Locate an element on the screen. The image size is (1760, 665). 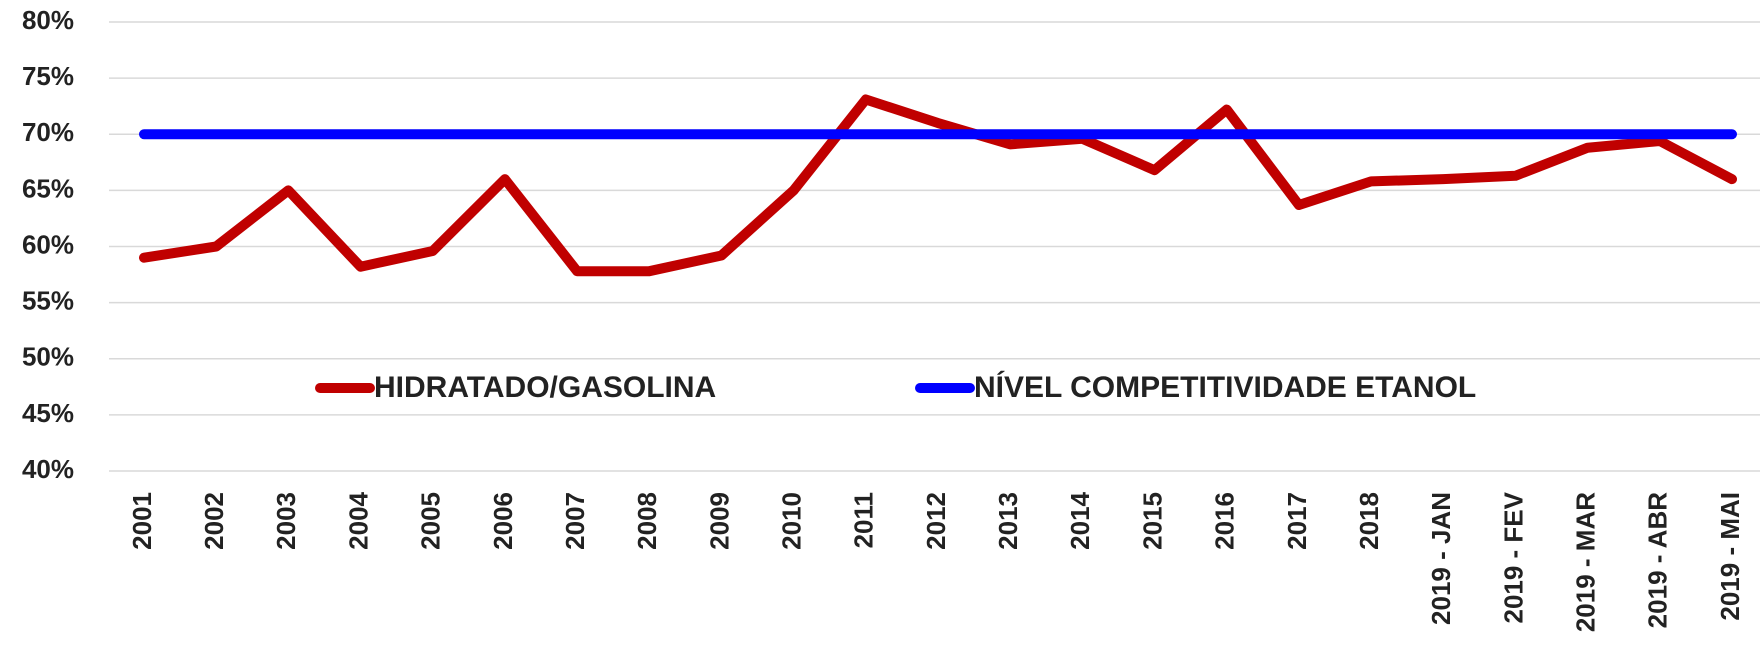
x-tick-label: 2010 is located at coordinates (792, 521).